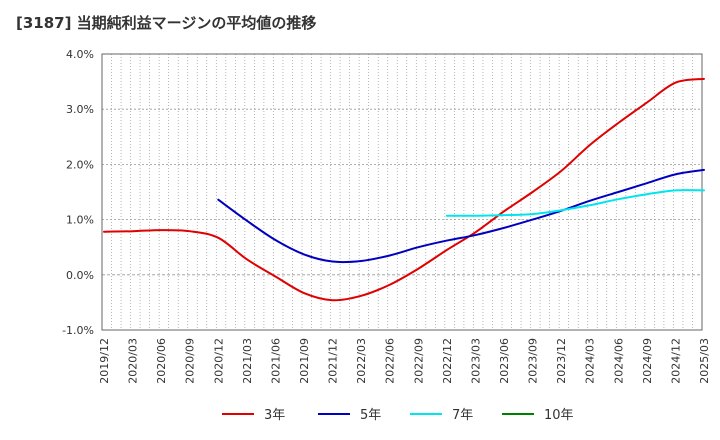 The image size is (720, 440). What do you see at coordinates (275, 361) in the screenshot?
I see `x-tick-label: 2021/06` at bounding box center [275, 361].